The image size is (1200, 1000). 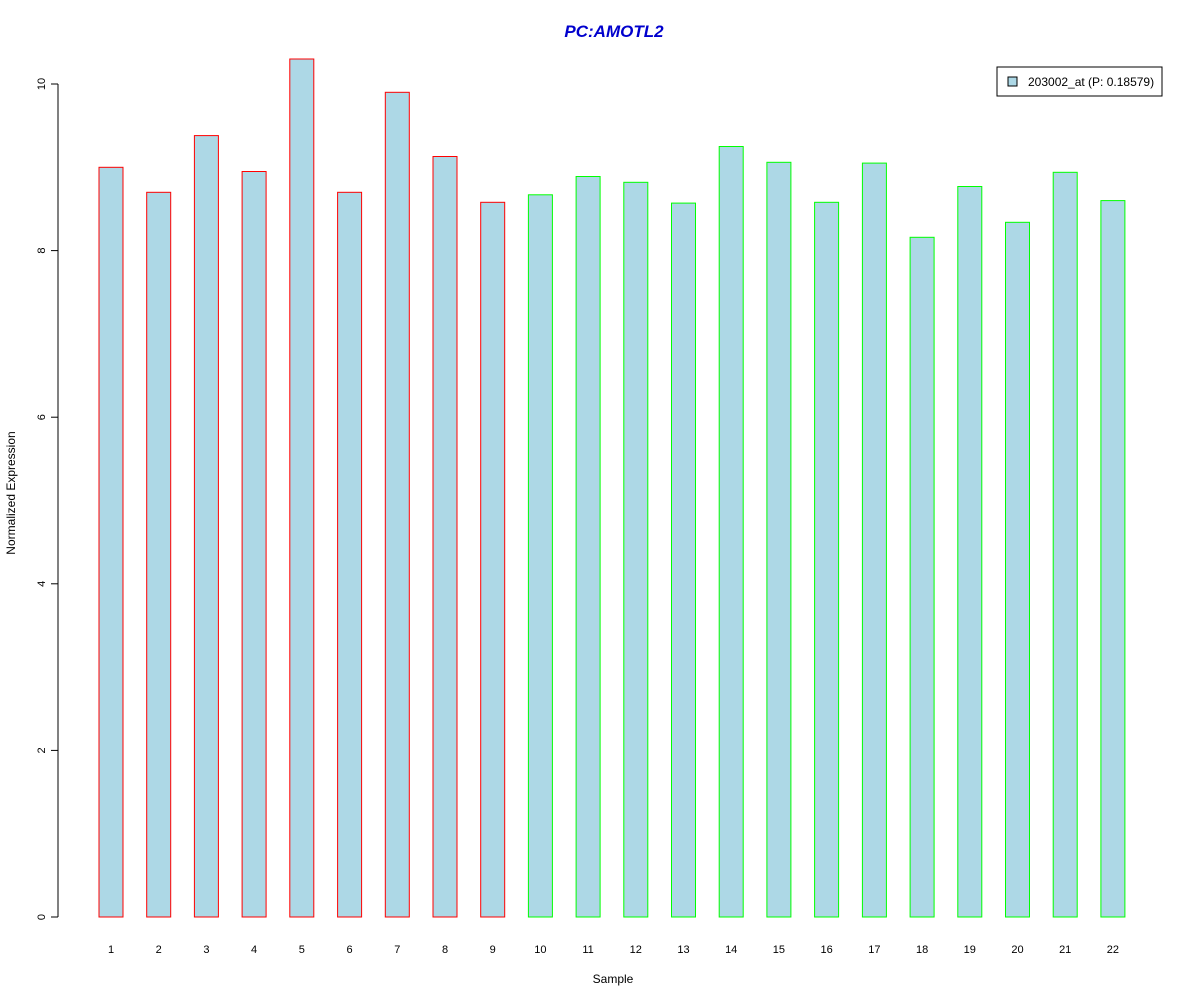 I want to click on legend: 203002_at (P: 0.18579), so click(x=1079, y=81).